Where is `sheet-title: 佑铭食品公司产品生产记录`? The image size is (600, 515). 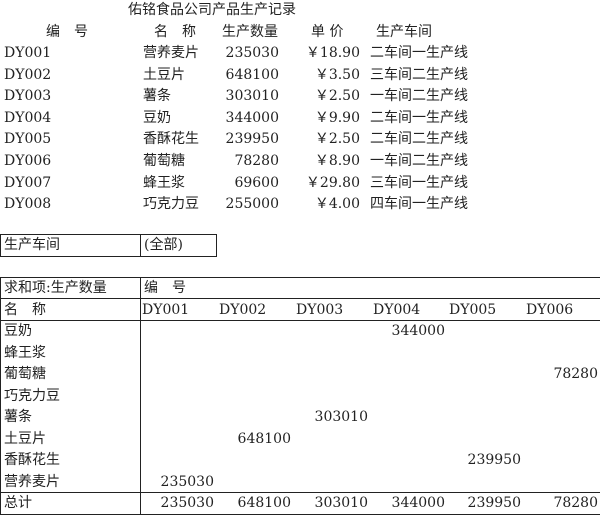
sheet-title: 佑铭食品公司产品生产记录 is located at coordinates (212, 10).